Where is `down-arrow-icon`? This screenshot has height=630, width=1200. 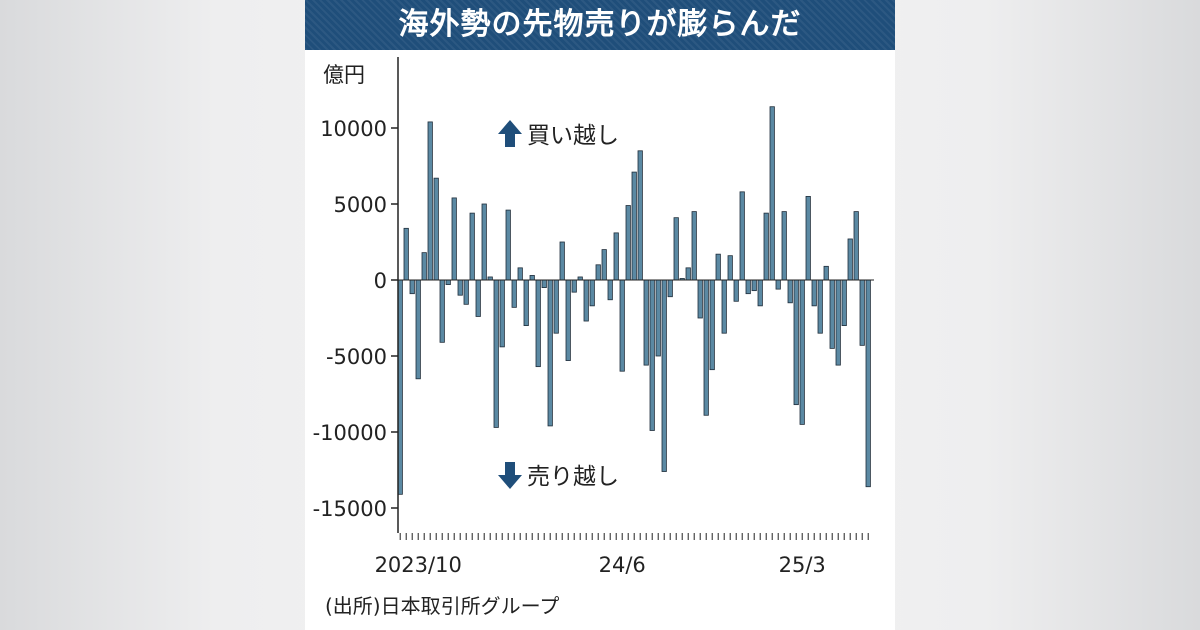 down-arrow-icon is located at coordinates (510, 475).